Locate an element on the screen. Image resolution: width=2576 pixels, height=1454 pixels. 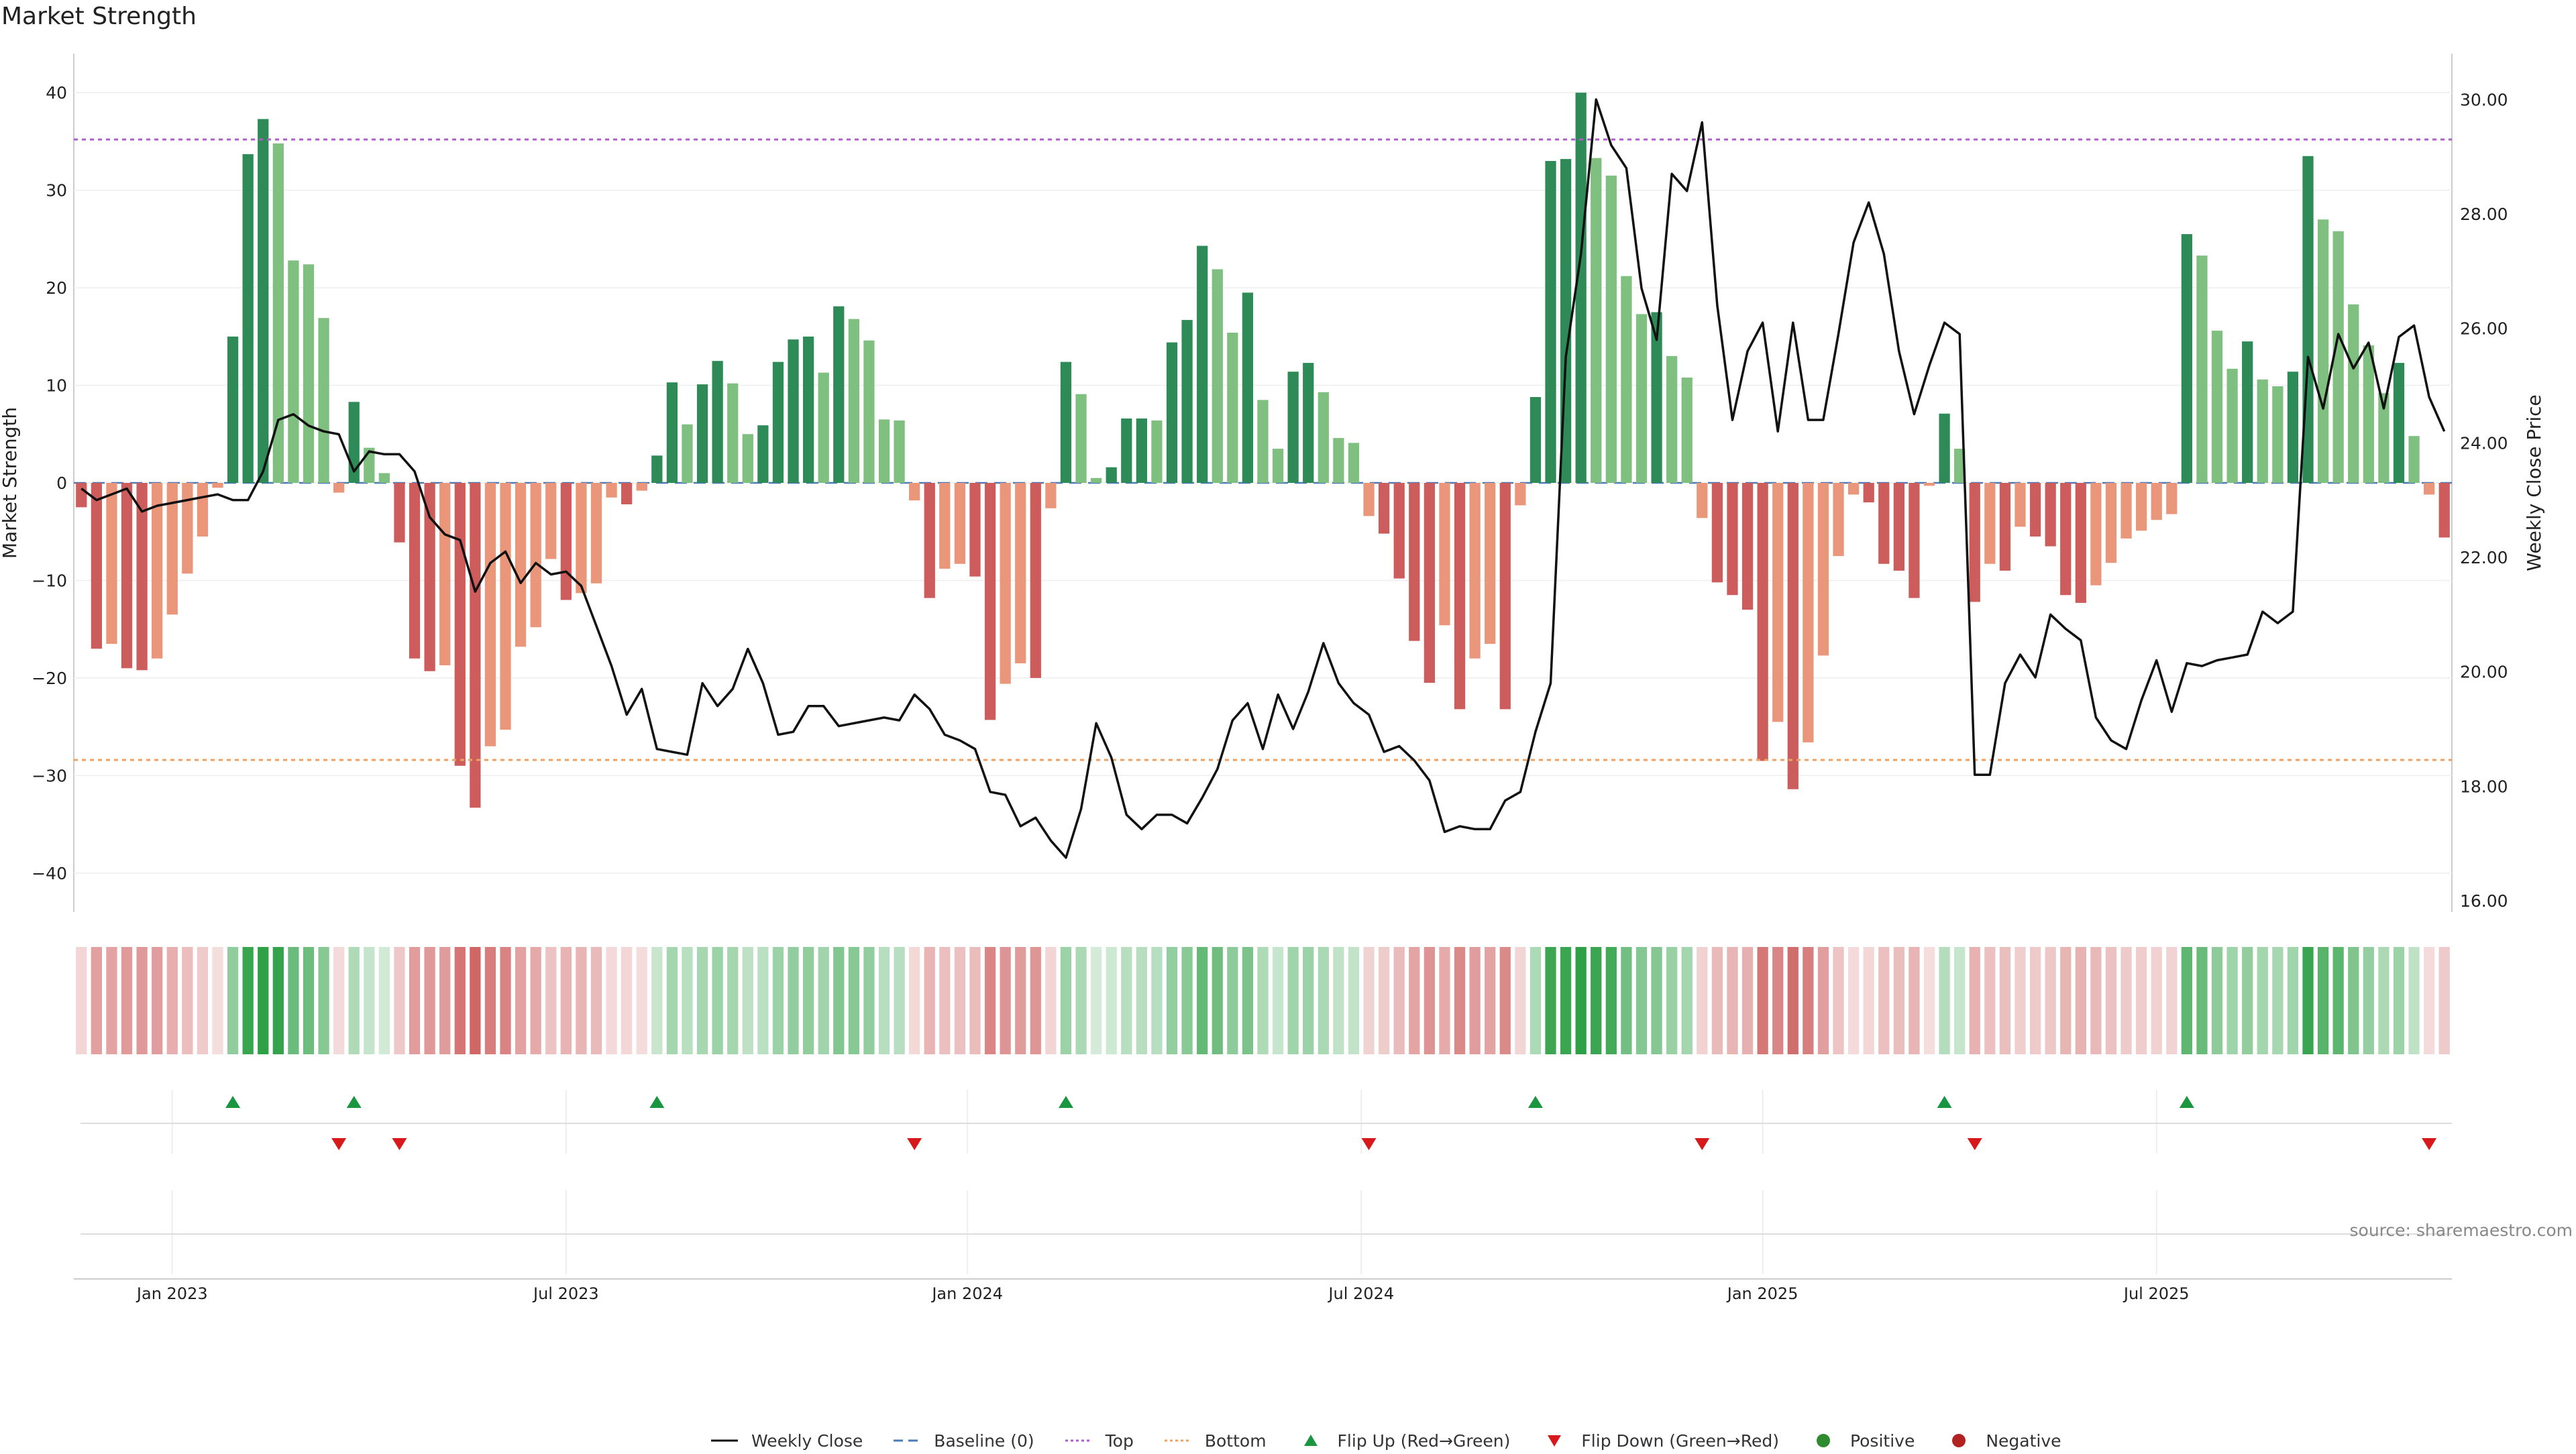
y2-tick-label: 24.00 is located at coordinates (2484, 443).